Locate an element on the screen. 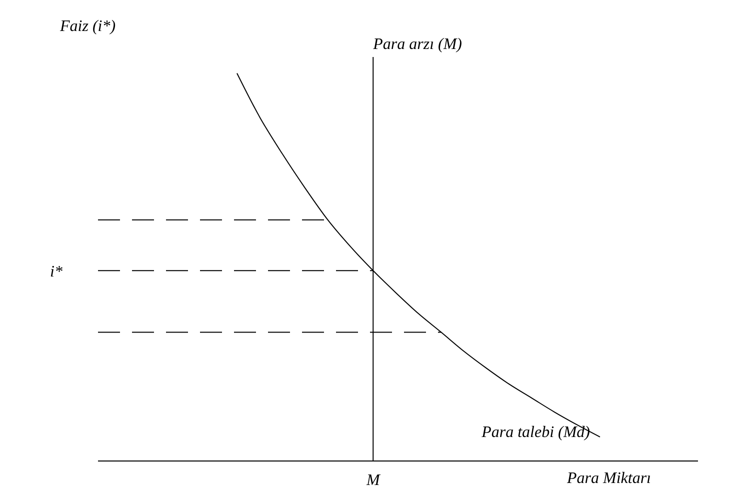 The width and height of the screenshot is (750, 504). text: M is located at coordinates (373, 480).